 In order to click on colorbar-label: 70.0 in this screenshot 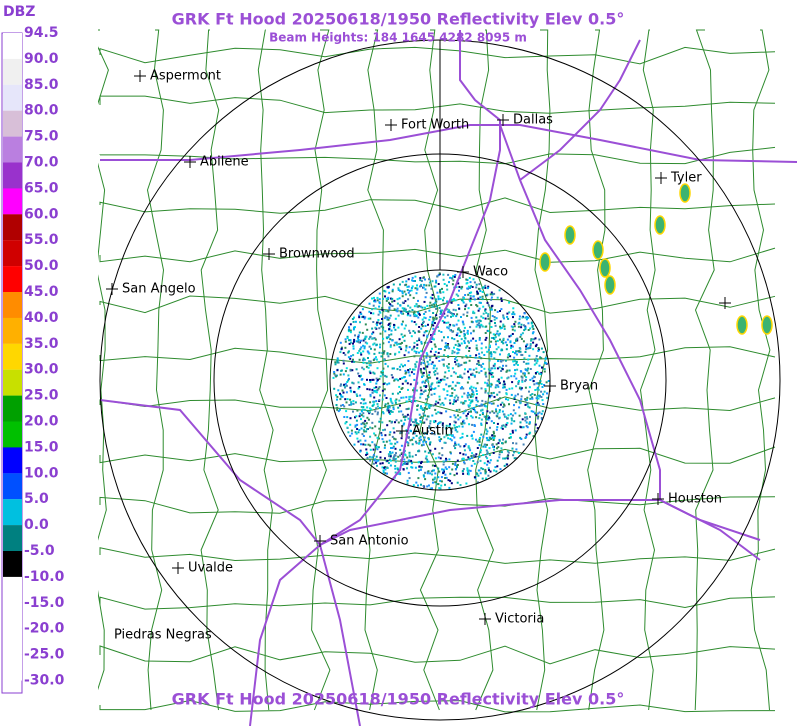, I will do `click(41, 163)`.